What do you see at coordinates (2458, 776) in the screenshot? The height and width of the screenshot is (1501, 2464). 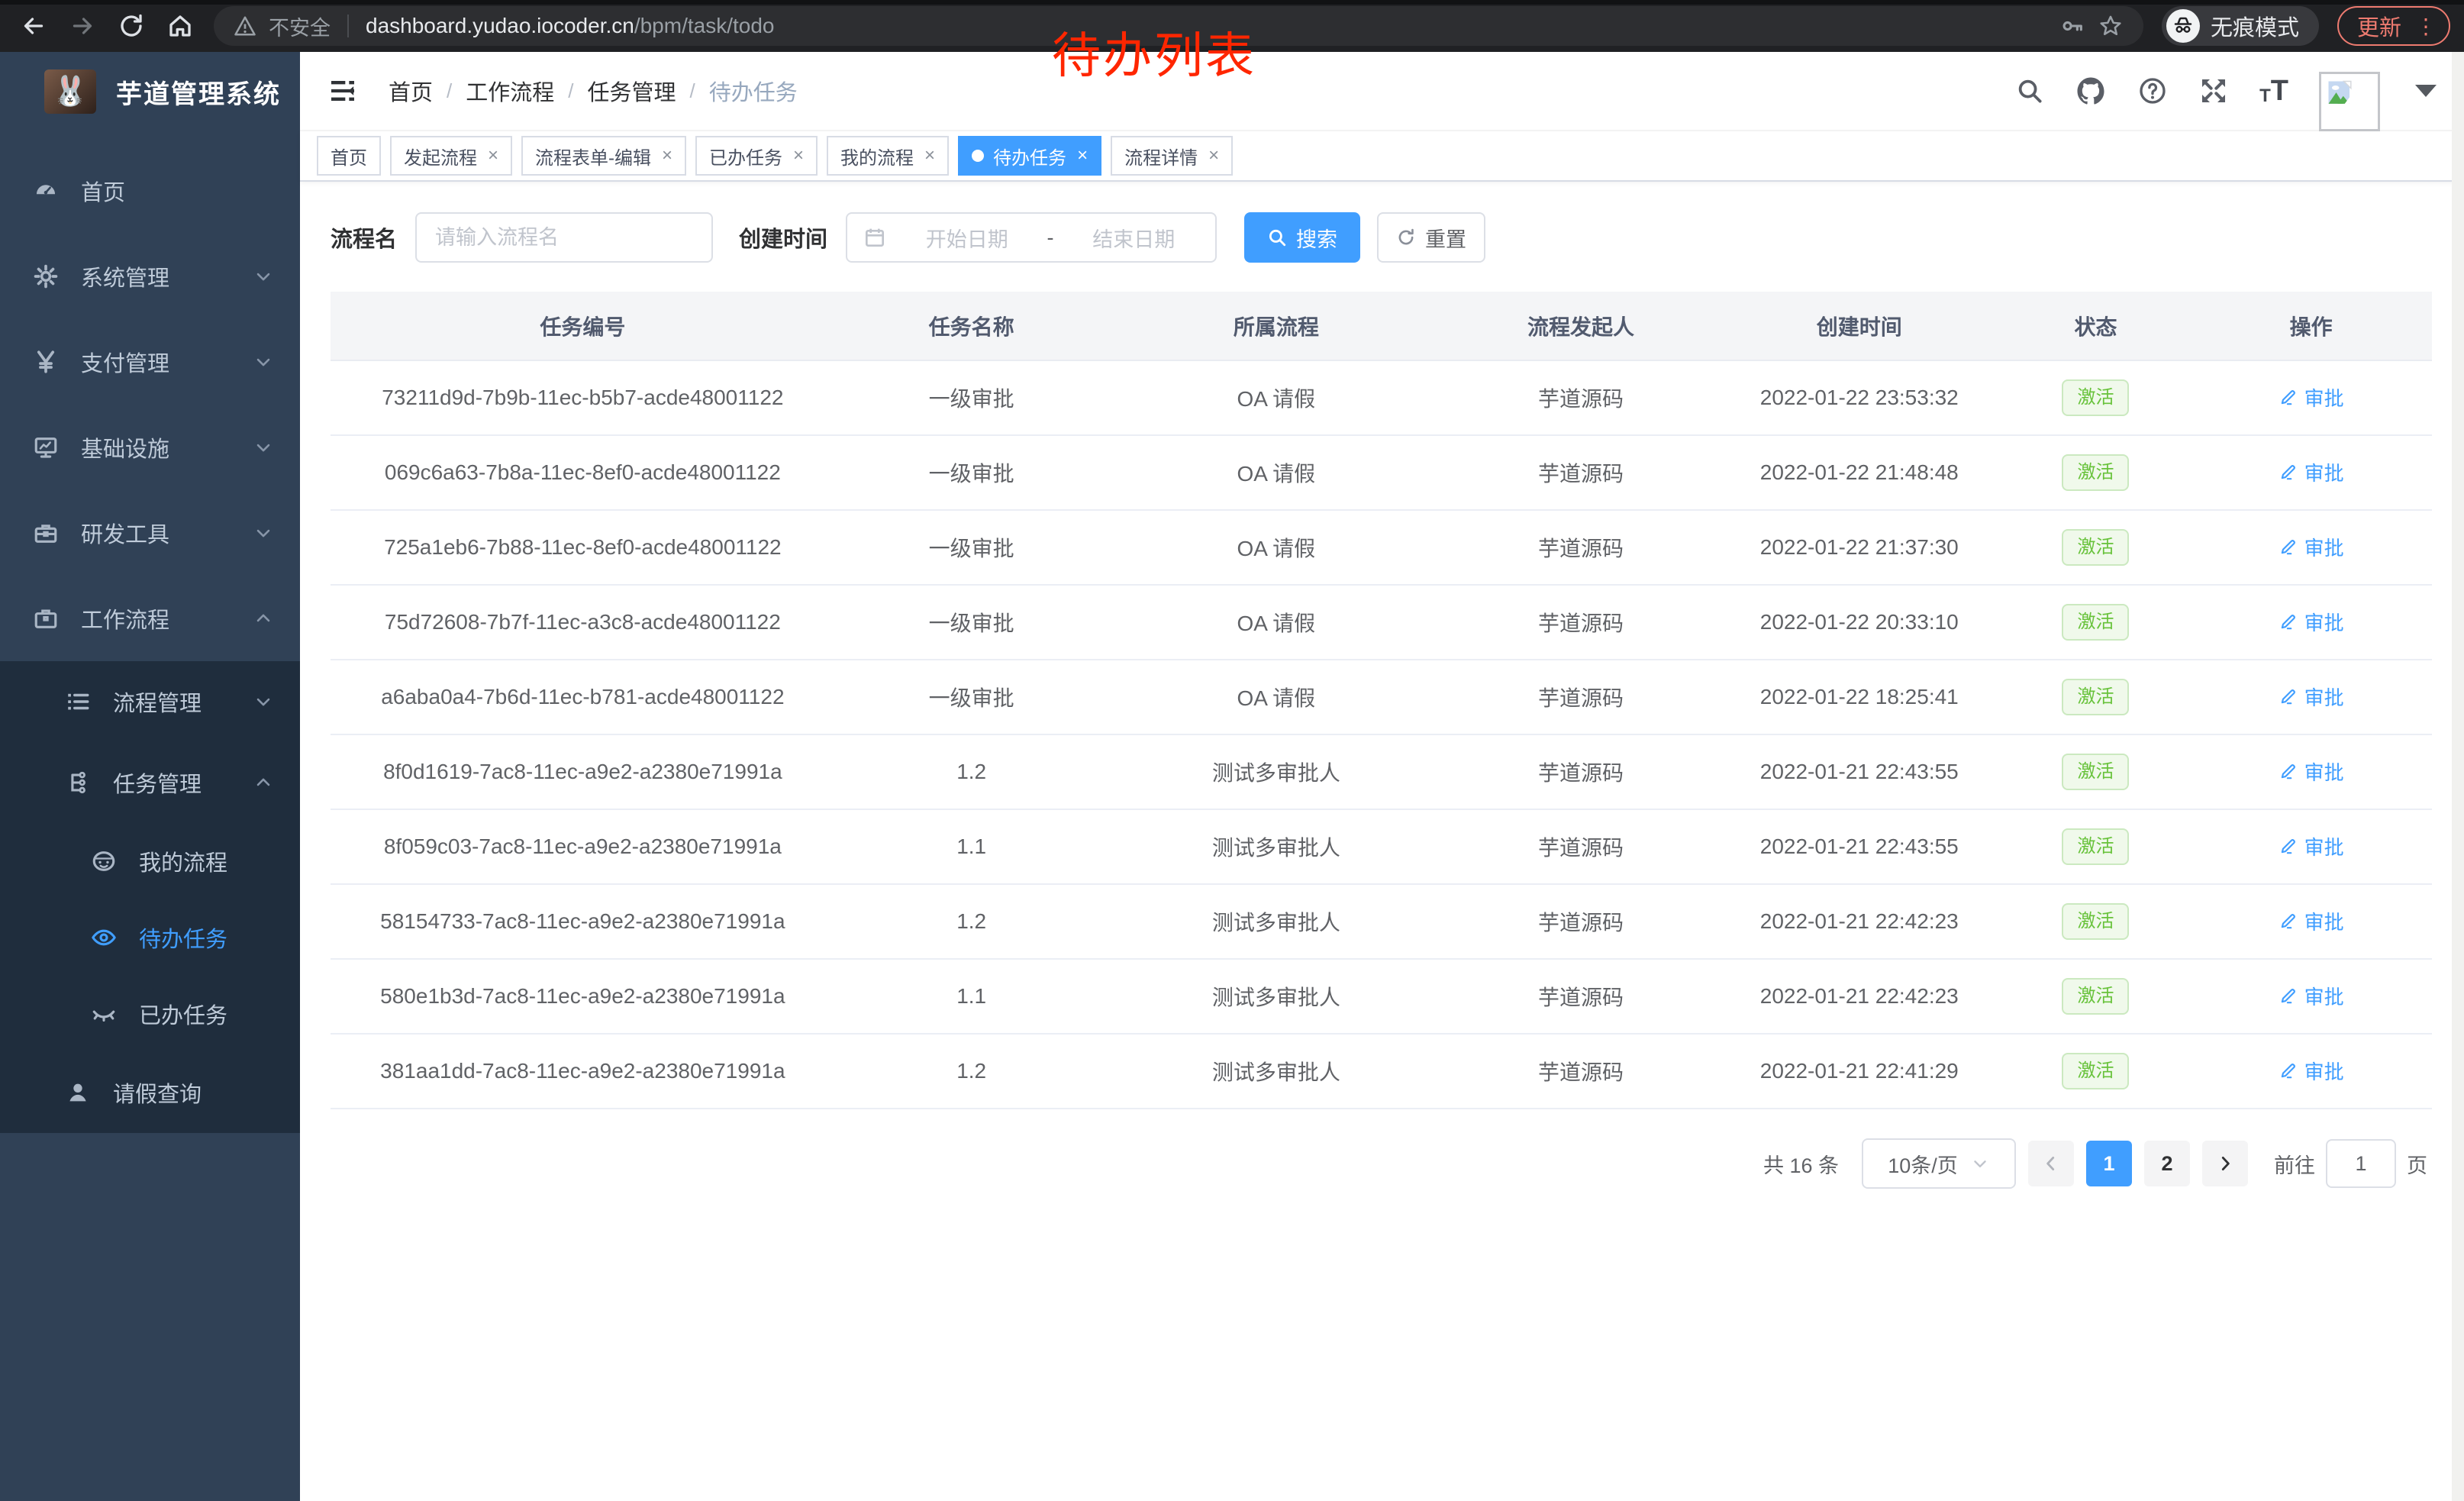 I see `page-scrollbar` at bounding box center [2458, 776].